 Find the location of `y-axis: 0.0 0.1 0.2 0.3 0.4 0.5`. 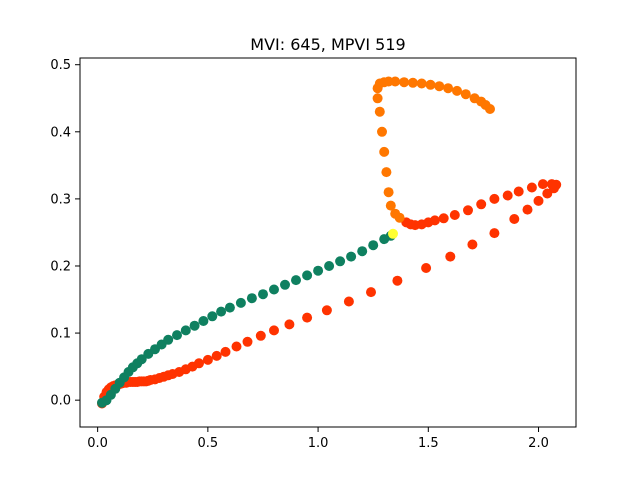

y-axis: 0.0 0.1 0.2 0.3 0.4 0.5 is located at coordinates (65, 233).